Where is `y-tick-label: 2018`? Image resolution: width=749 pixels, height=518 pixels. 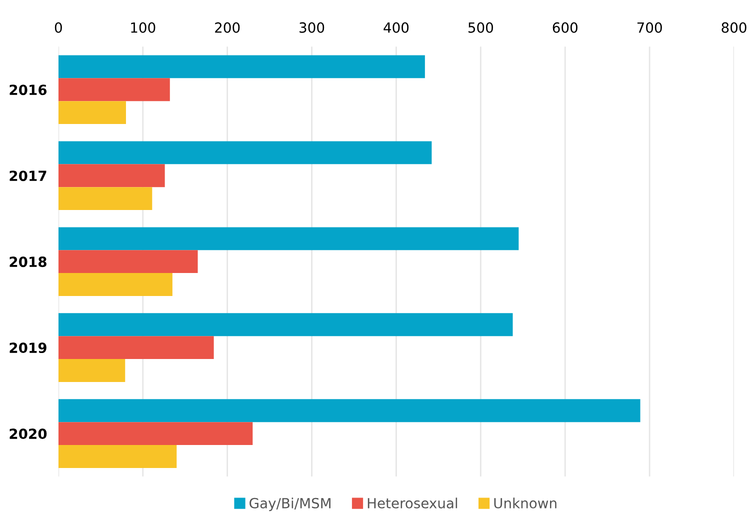 y-tick-label: 2018 is located at coordinates (28, 262).